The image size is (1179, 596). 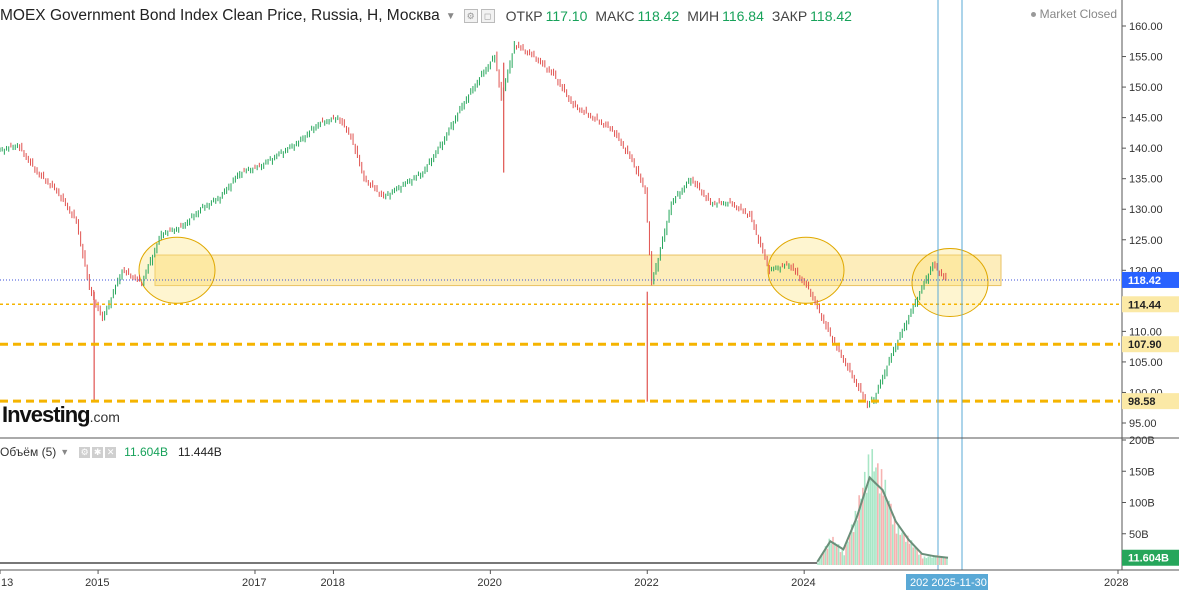 What do you see at coordinates (489, 583) in the screenshot?
I see `time-tick-label: 2020` at bounding box center [489, 583].